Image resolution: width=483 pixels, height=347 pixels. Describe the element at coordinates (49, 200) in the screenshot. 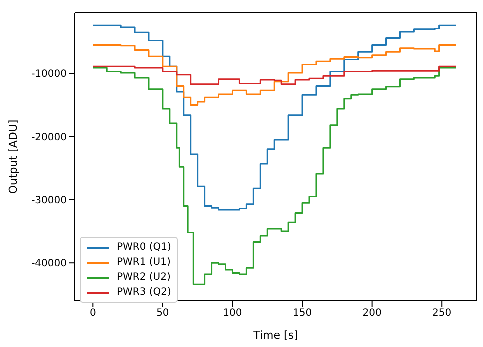

I see `y-tick-label: -30000` at that location.